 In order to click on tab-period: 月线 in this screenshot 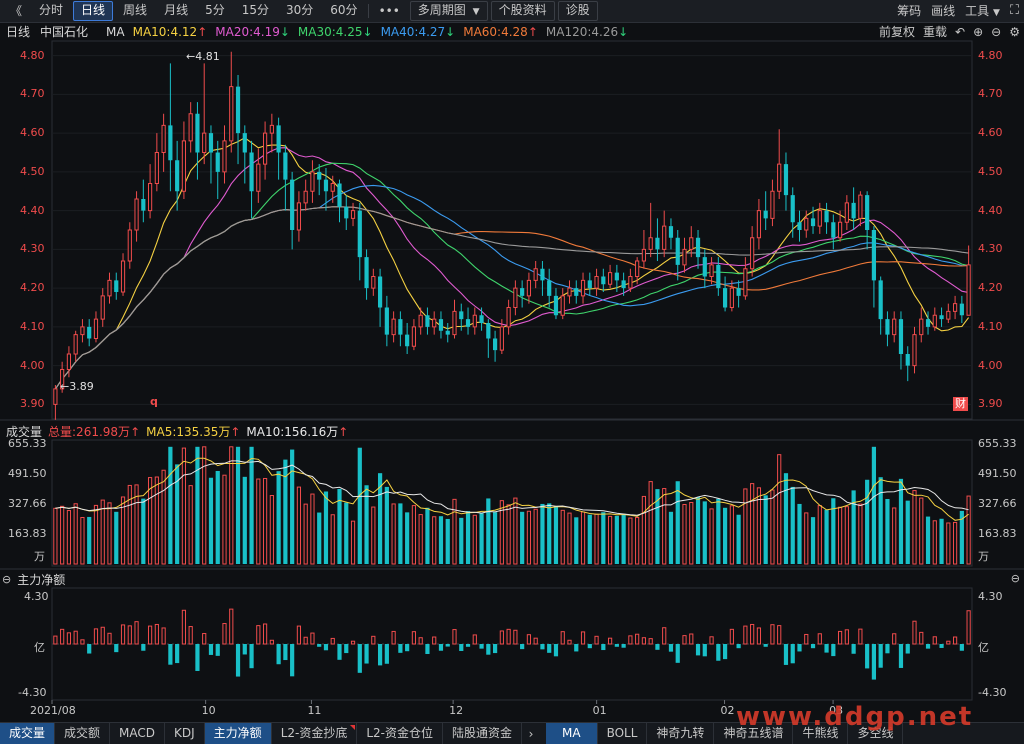, I will do `click(176, 10)`.